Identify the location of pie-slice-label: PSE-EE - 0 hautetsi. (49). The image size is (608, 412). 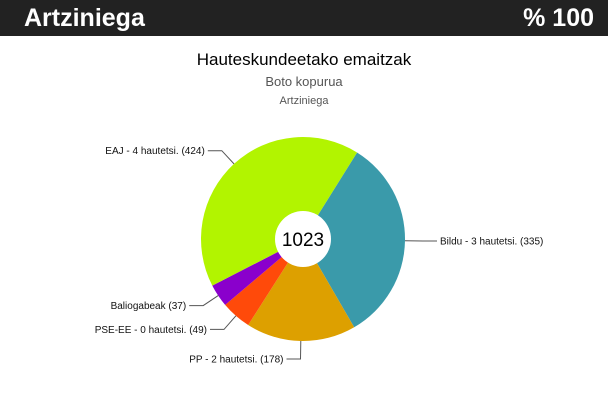
(151, 330).